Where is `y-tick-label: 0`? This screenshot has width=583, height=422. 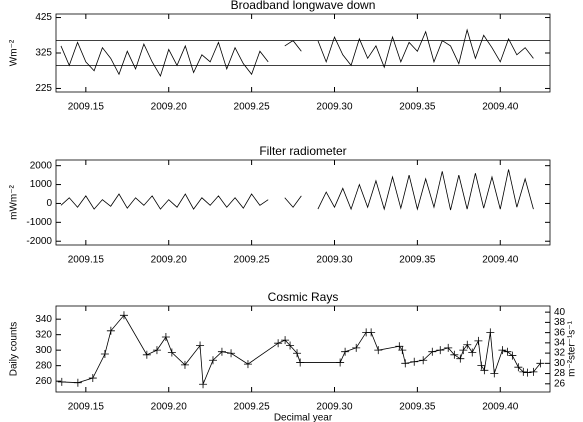 y-tick-label: 0 is located at coordinates (49, 203).